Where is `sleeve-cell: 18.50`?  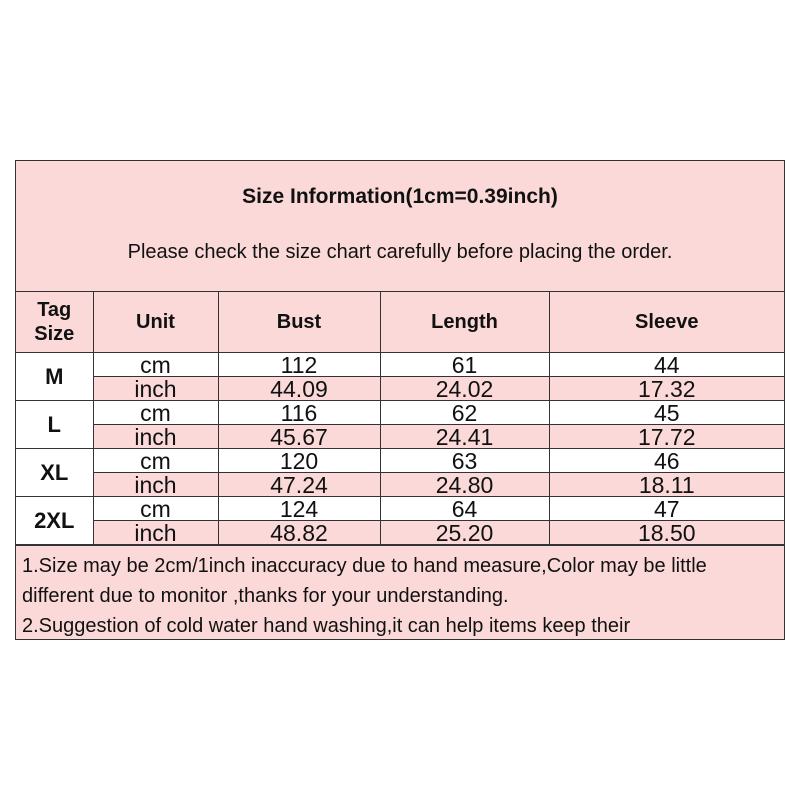
sleeve-cell: 18.50 is located at coordinates (666, 532).